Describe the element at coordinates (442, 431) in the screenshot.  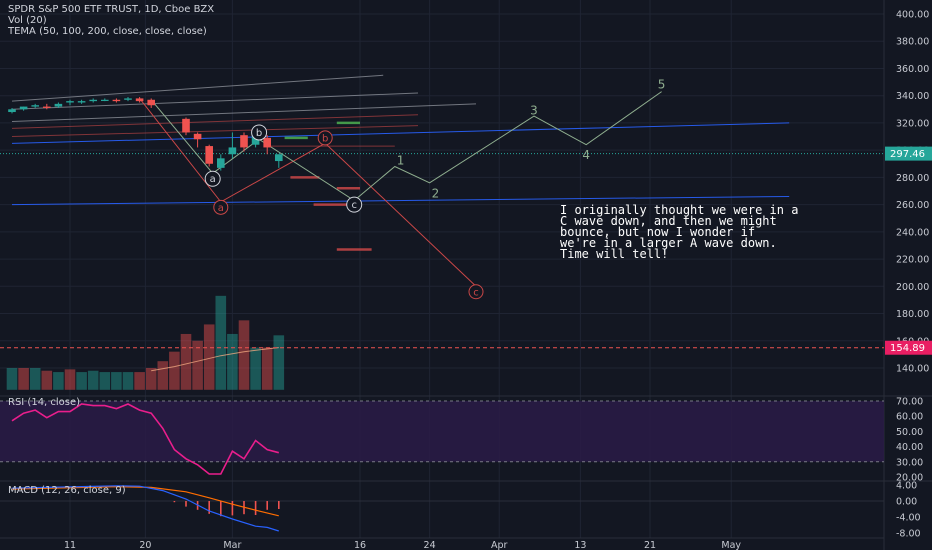
I see `rsi-band` at that location.